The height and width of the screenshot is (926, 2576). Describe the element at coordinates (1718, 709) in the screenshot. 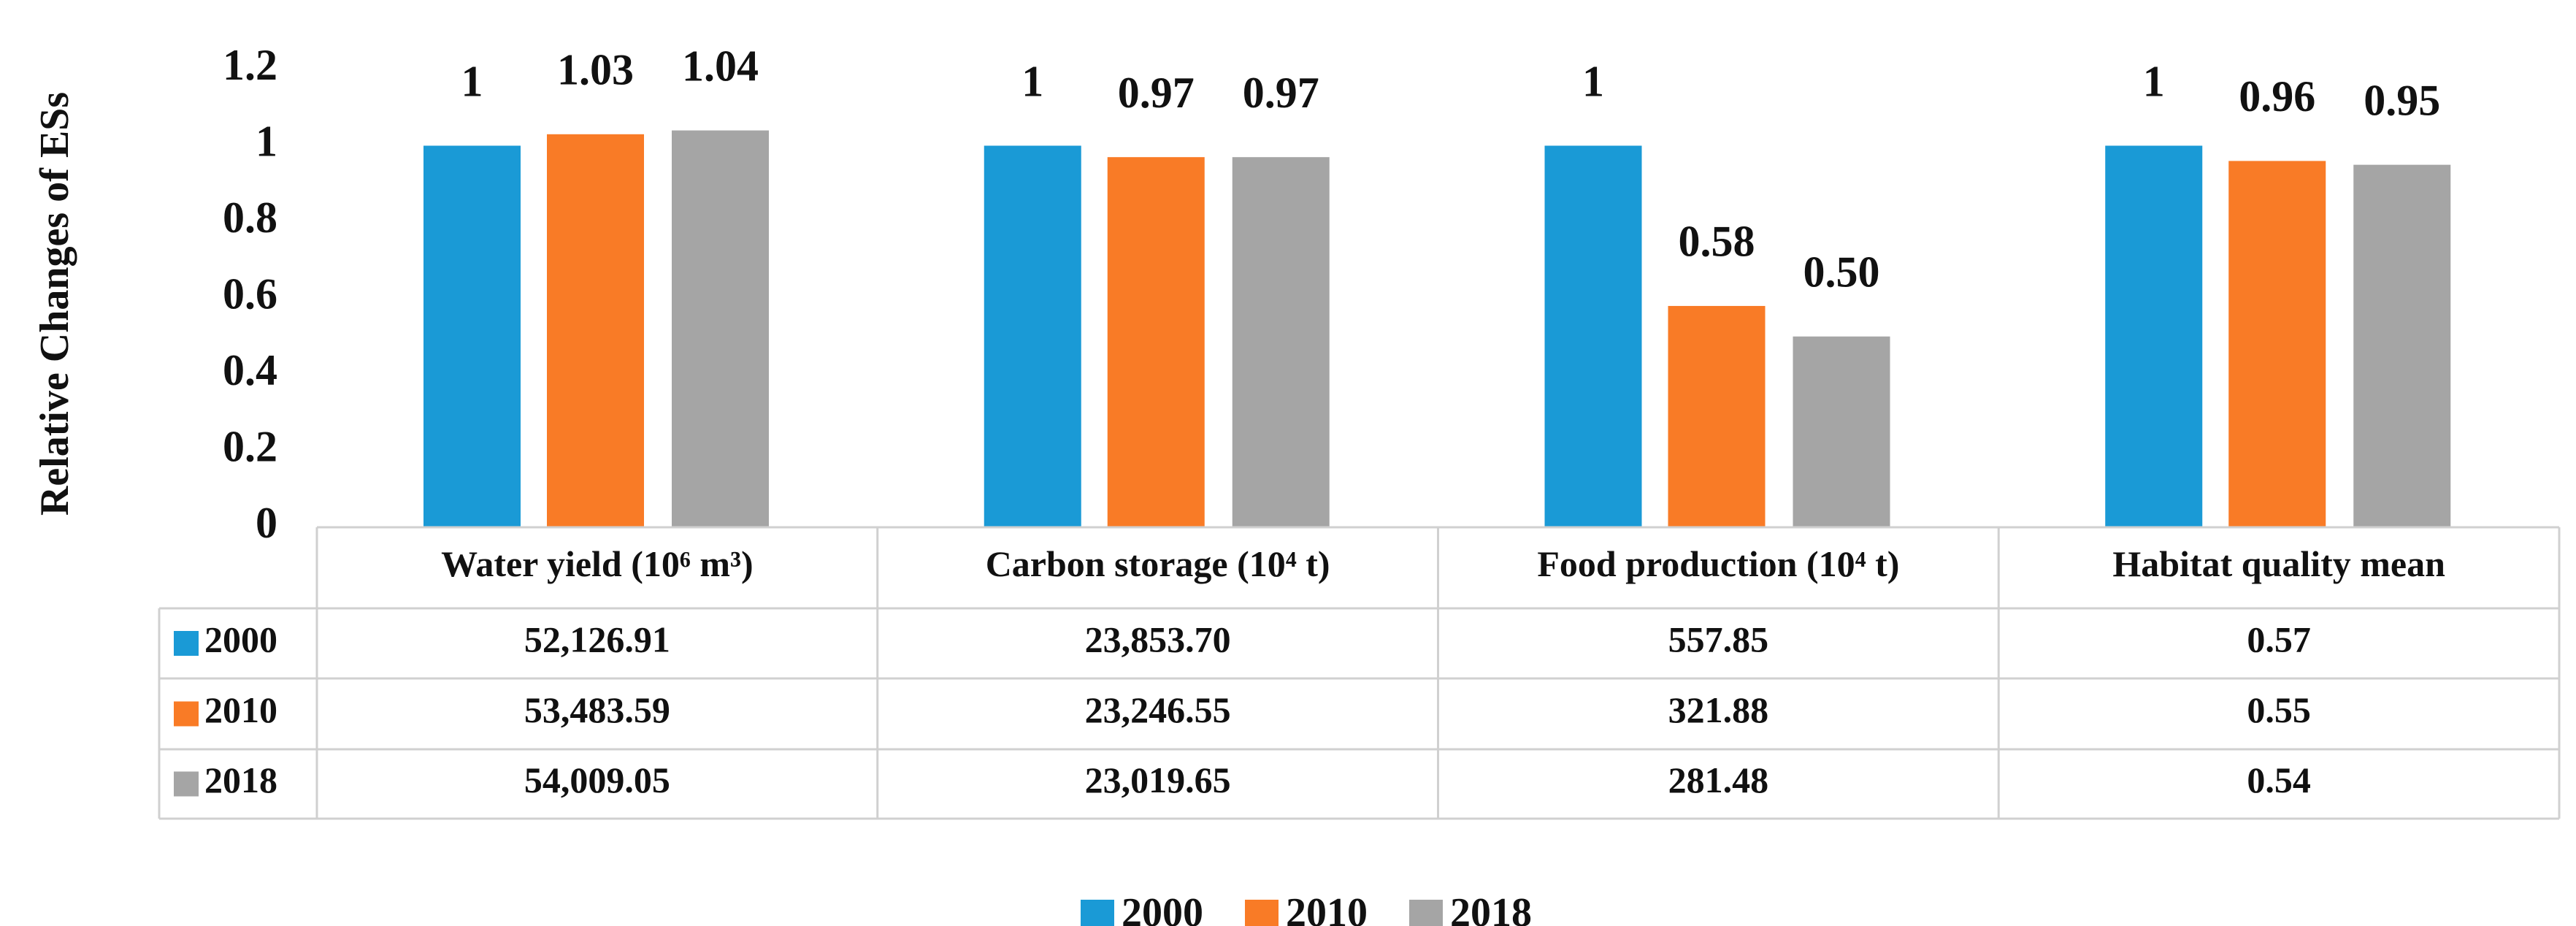

I see `table-cell: 321.88` at that location.